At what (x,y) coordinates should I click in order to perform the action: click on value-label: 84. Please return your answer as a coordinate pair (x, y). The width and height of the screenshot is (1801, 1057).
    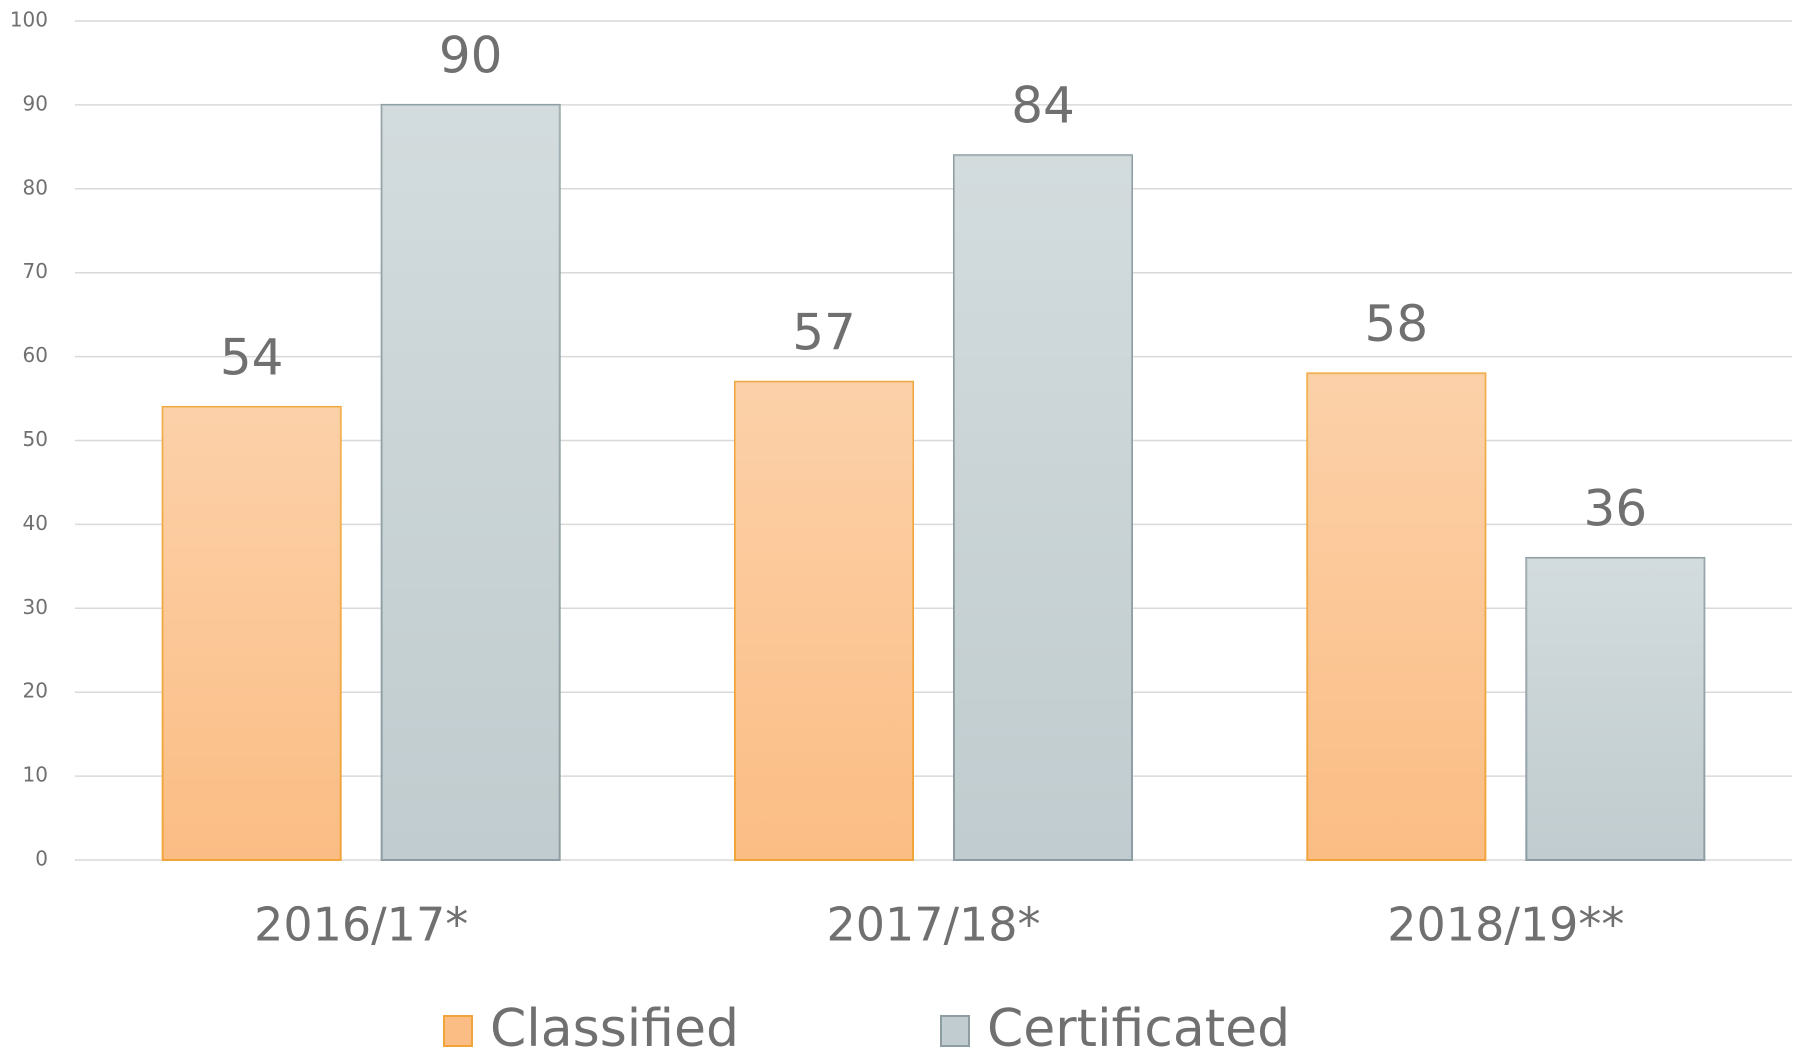
    Looking at the image, I should click on (1043, 106).